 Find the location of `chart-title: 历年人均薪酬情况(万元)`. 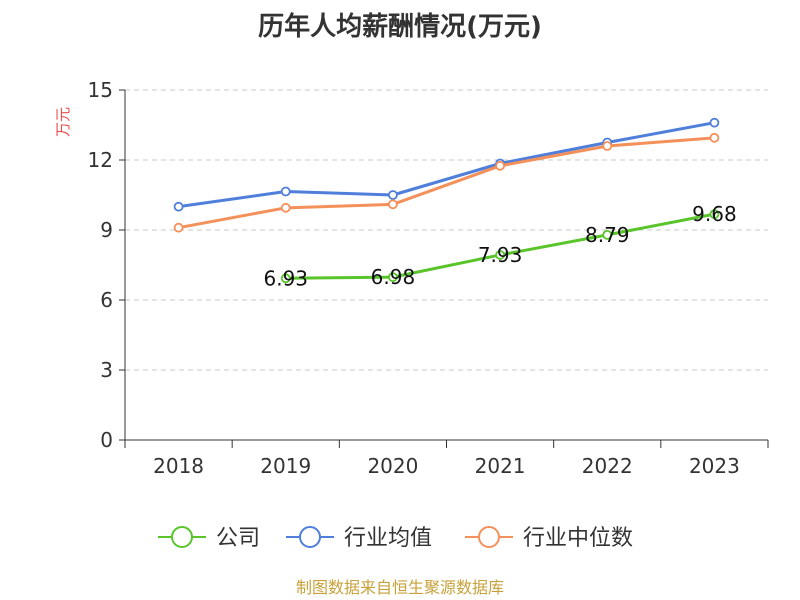

chart-title: 历年人均薪酬情况(万元) is located at coordinates (400, 26).